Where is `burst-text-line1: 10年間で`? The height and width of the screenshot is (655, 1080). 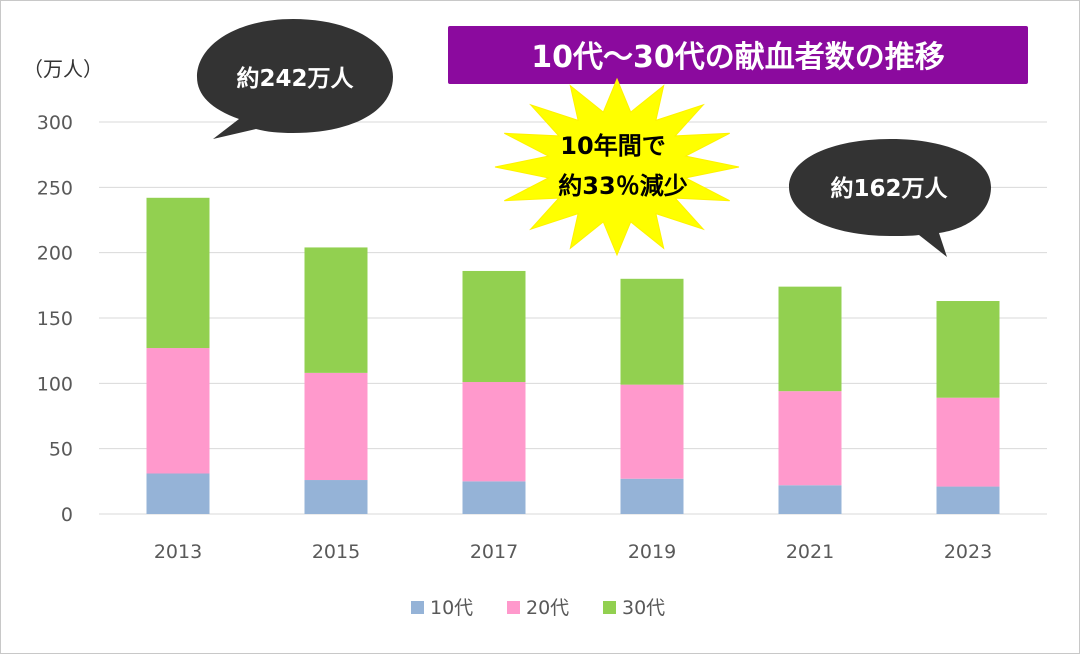
burst-text-line1: 10年間で is located at coordinates (612, 146).